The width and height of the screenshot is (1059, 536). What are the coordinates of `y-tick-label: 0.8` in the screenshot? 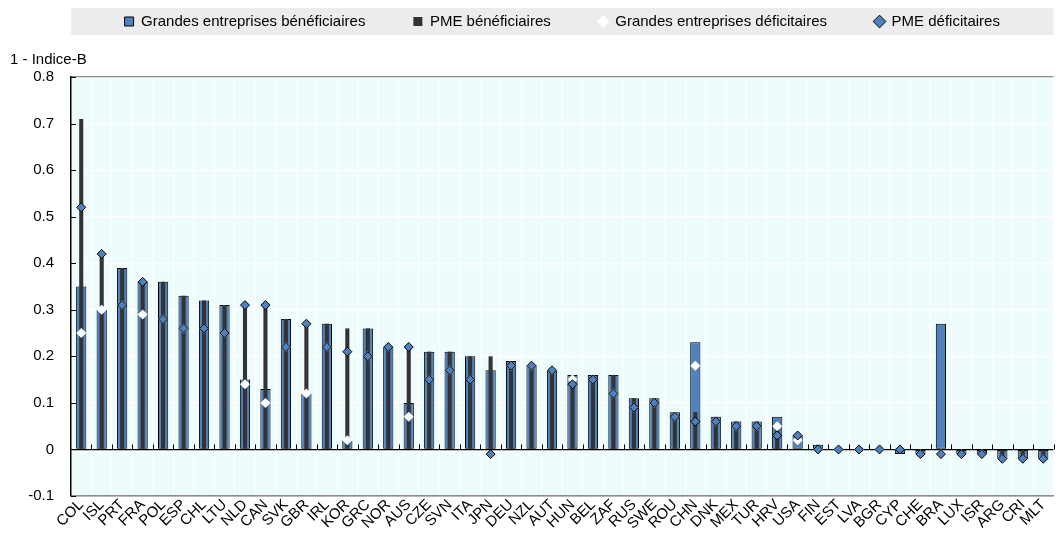 It's located at (43, 76).